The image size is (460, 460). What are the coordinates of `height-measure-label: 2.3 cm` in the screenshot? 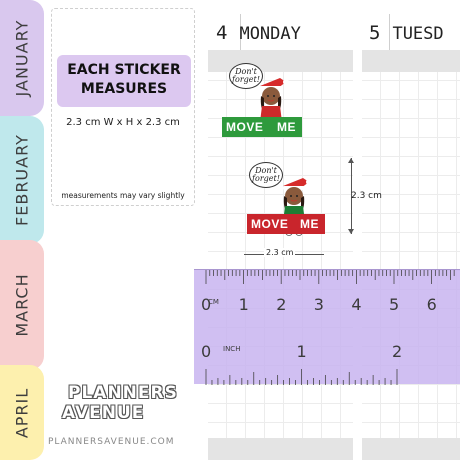 It's located at (366, 196).